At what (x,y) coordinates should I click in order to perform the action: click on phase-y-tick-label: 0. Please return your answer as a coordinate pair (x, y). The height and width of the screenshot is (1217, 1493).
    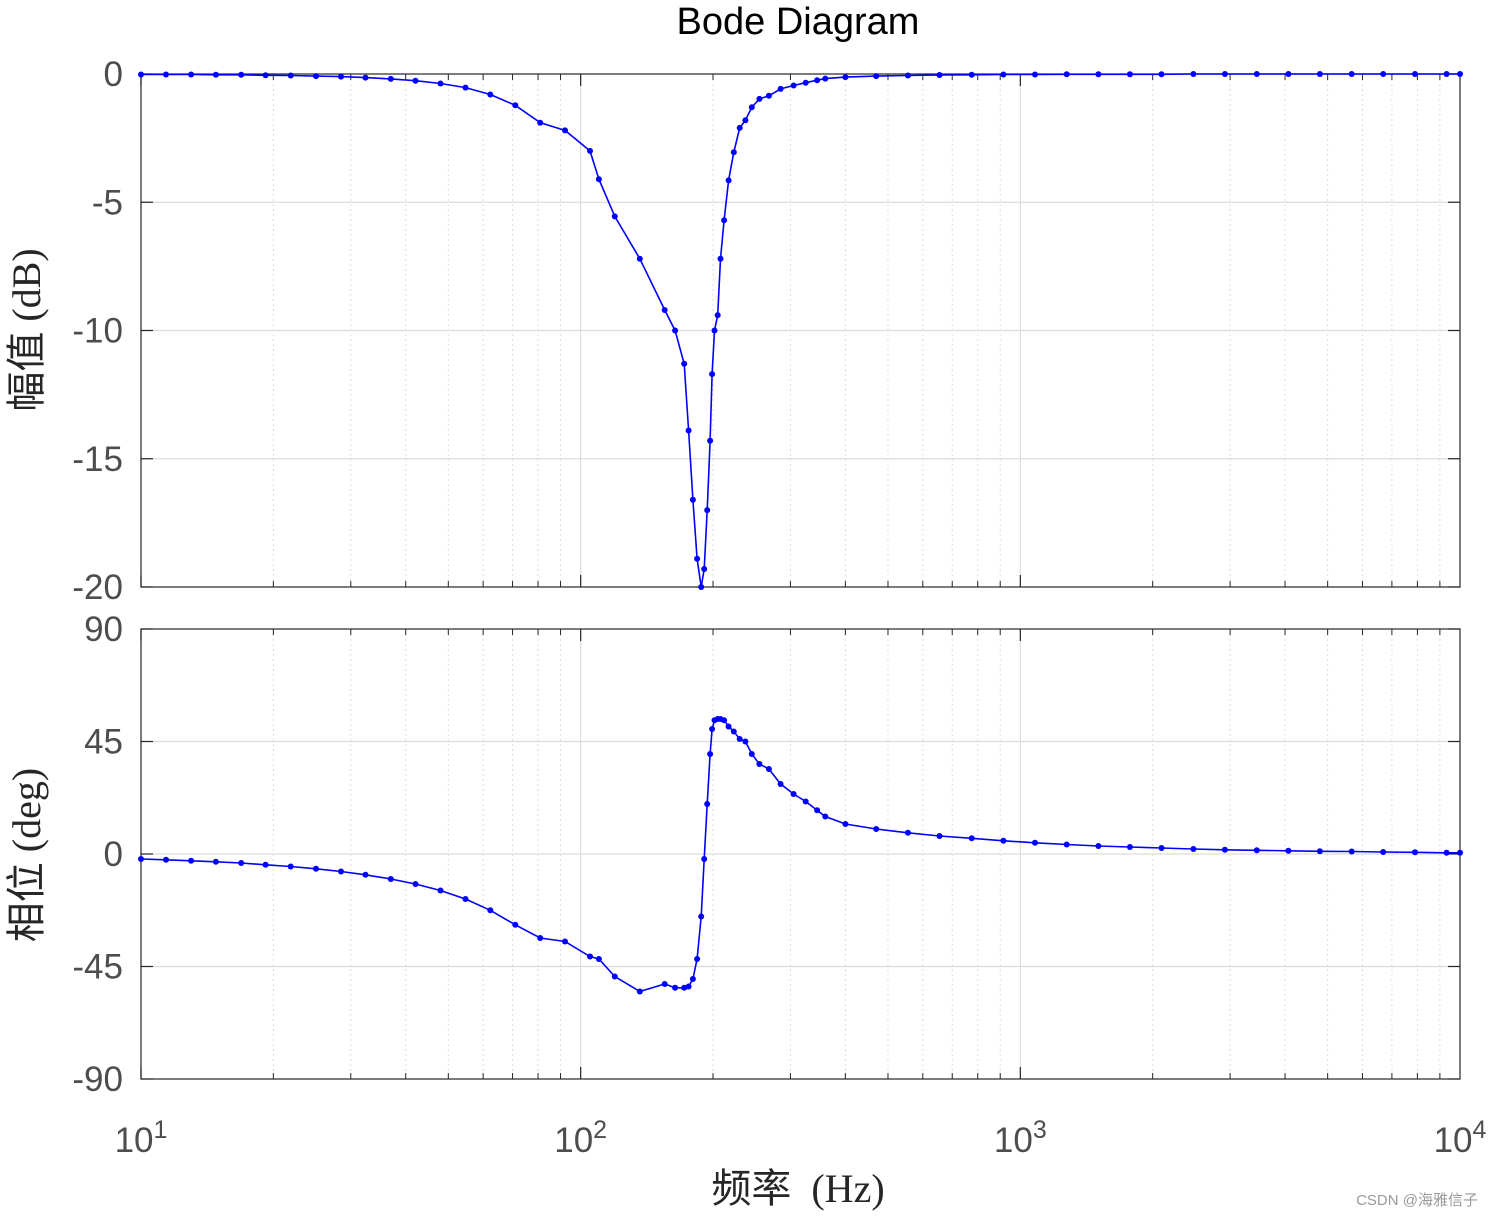
    Looking at the image, I should click on (113, 854).